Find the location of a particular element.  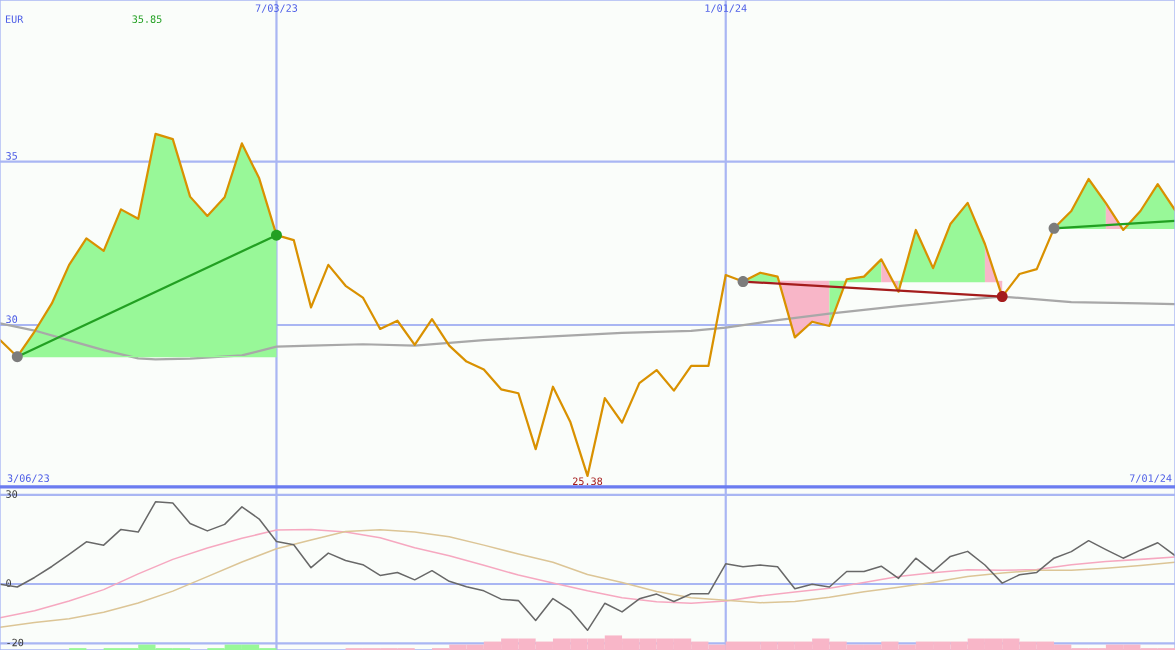

annotation: 3/06/23 is located at coordinates (28, 478).